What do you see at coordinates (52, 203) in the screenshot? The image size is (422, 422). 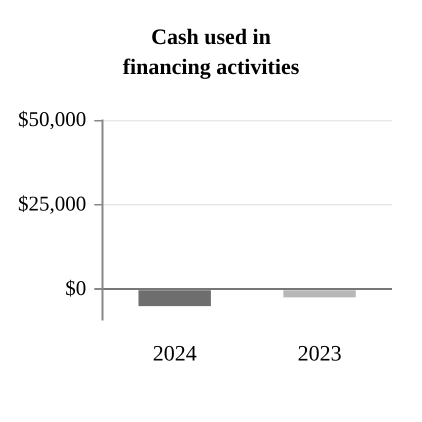 I see `y-tick-label: $25,000` at bounding box center [52, 203].